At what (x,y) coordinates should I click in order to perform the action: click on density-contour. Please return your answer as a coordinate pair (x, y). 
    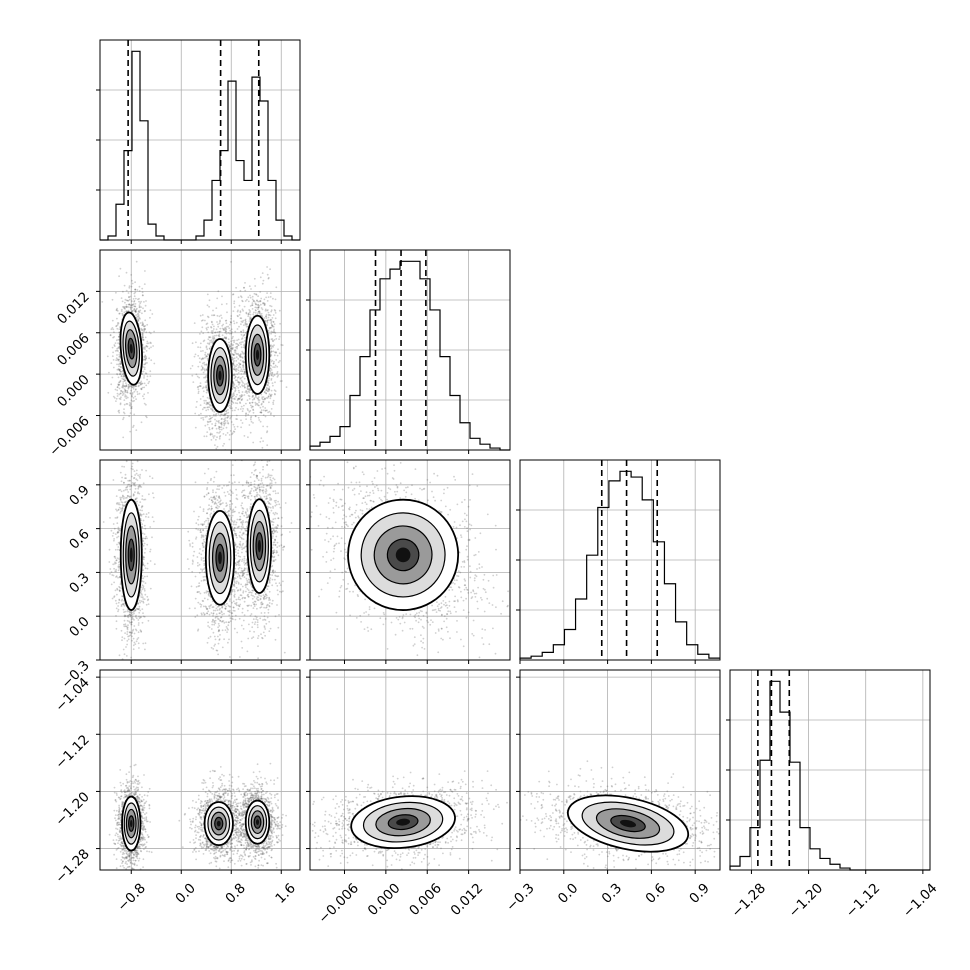
    Looking at the image, I should click on (131, 348).